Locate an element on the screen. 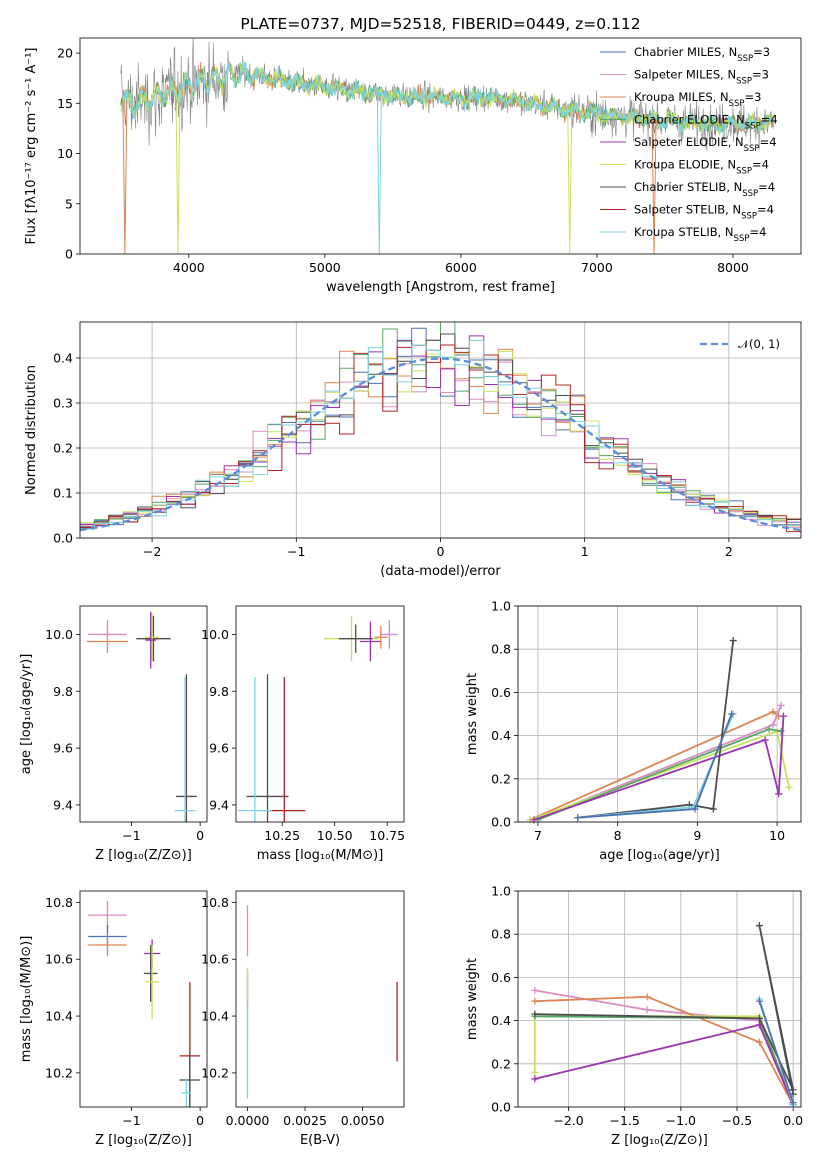 This screenshot has width=819, height=1170. legend-entry: Chabrier STELIB, NSSP=4 is located at coordinates (704, 189).